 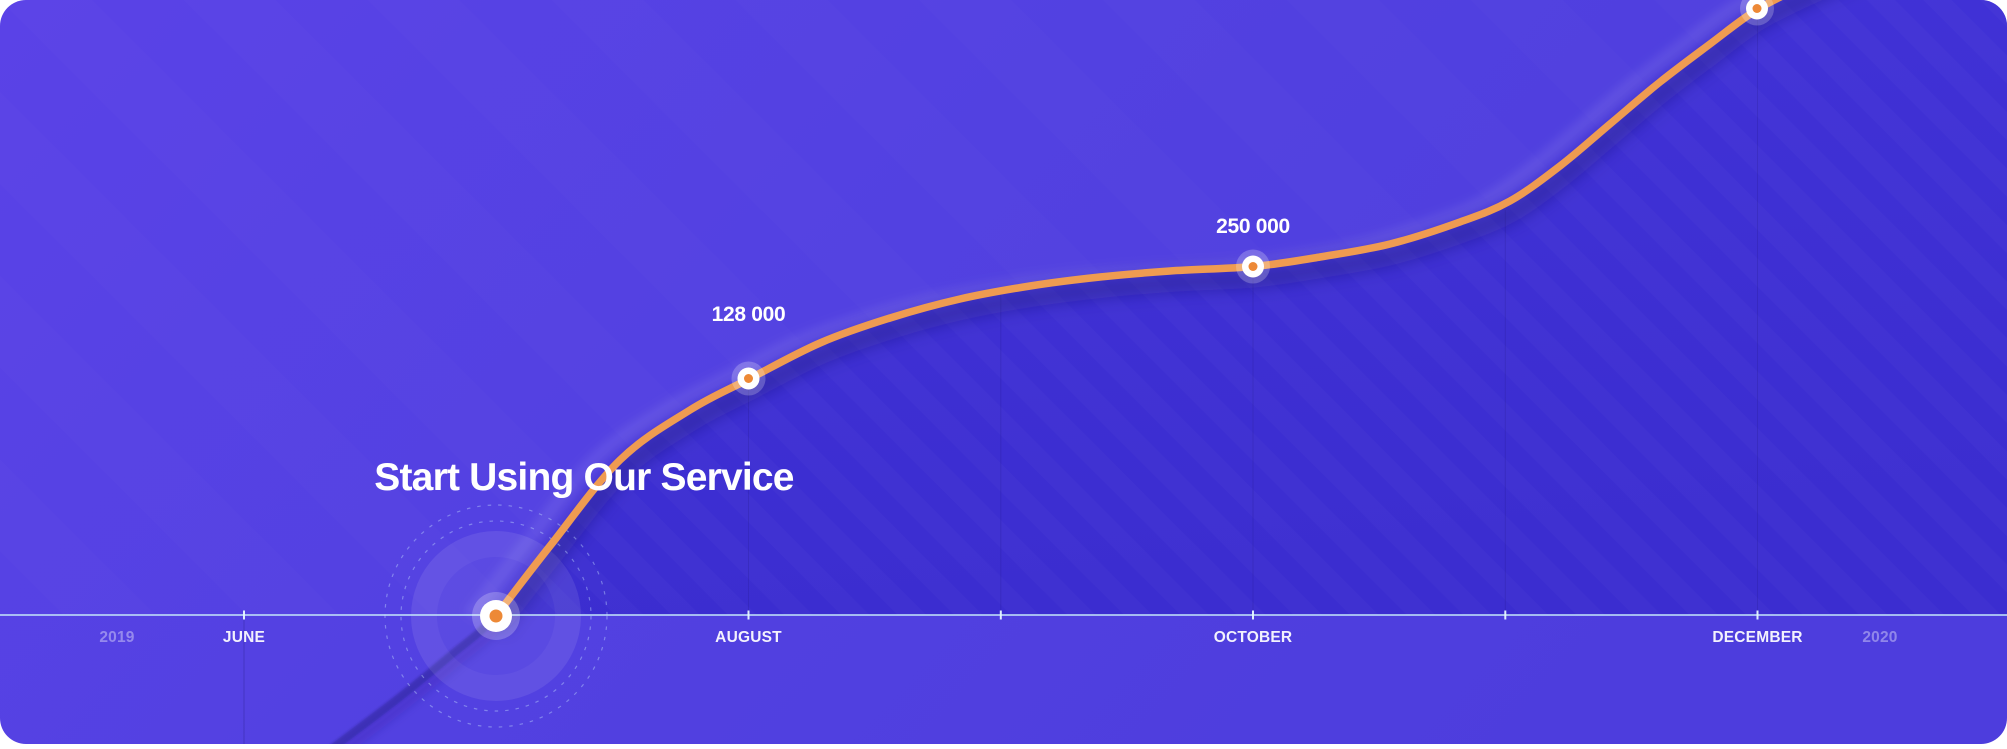 I want to click on svg-text: Start Using Our Service, so click(x=584, y=477).